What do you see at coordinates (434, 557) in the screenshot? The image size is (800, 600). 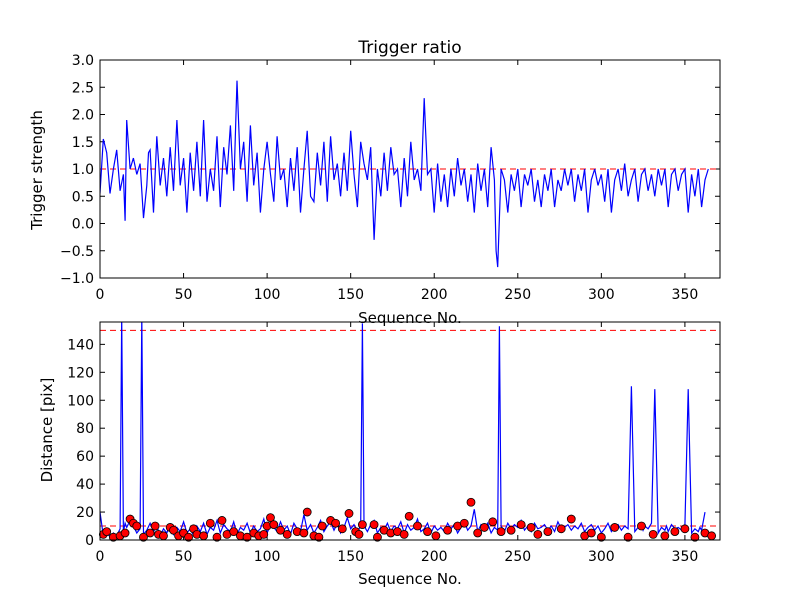 I see `bottom-x-tick-label: 200` at bounding box center [434, 557].